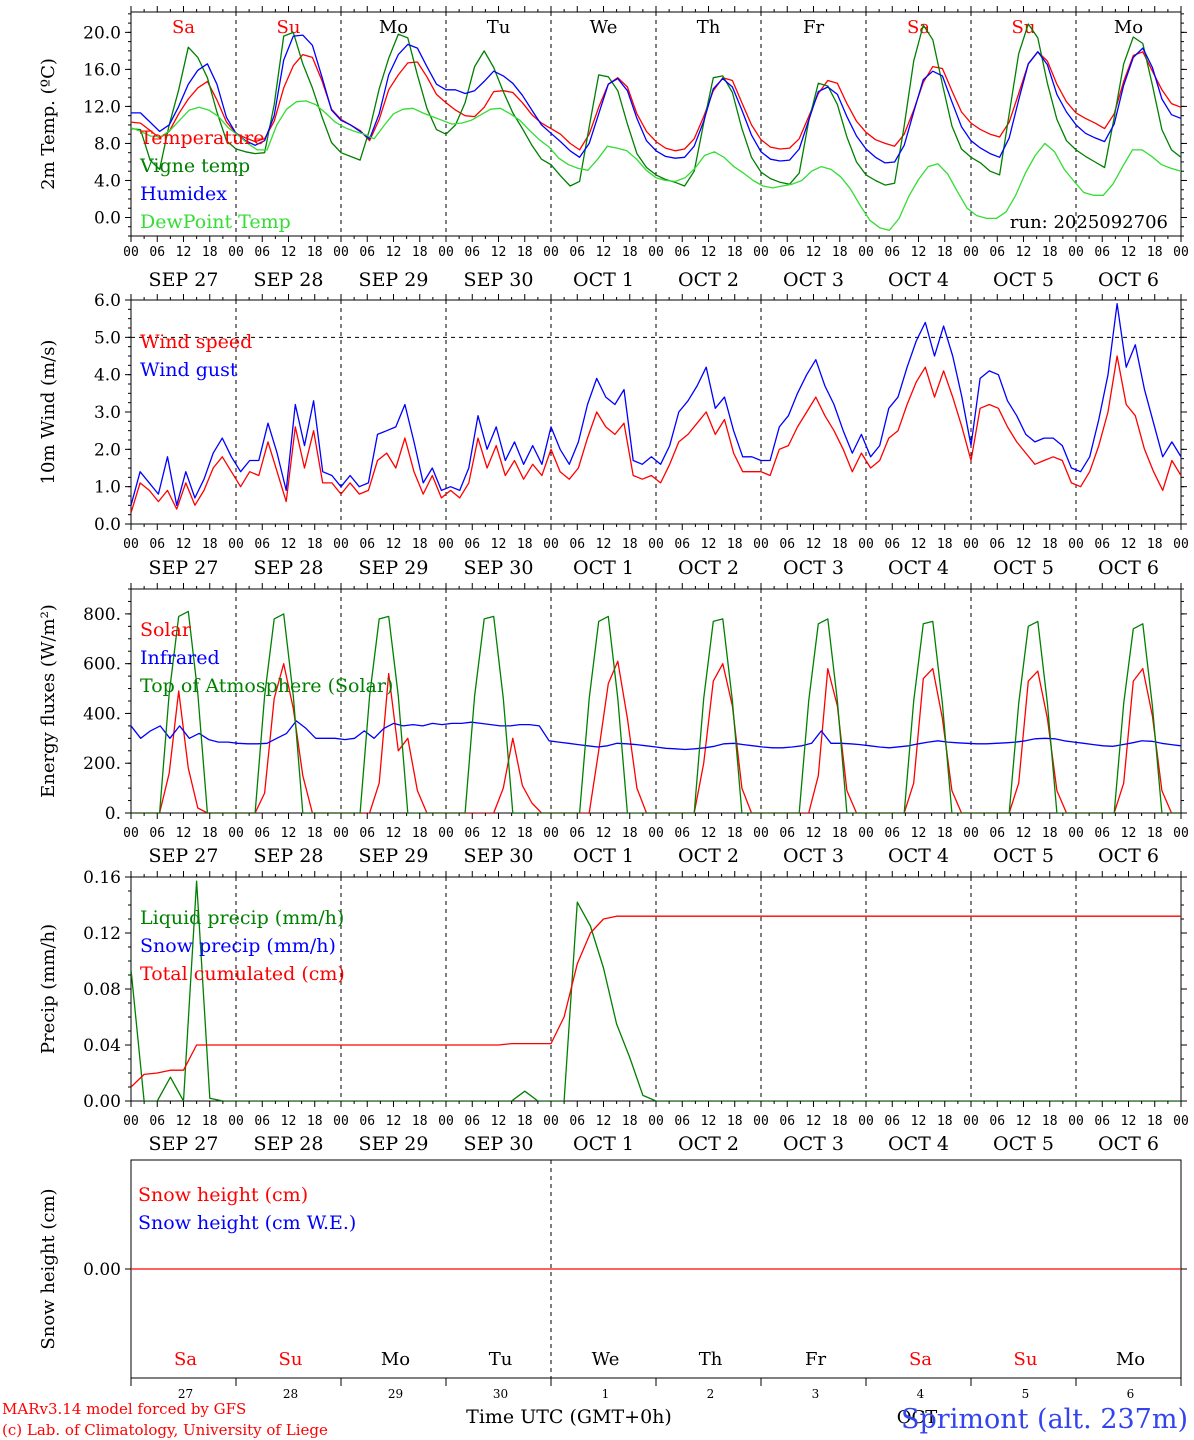  What do you see at coordinates (48, 701) in the screenshot?
I see `y-axis-label: Energy fluxes (W/m²)` at bounding box center [48, 701].